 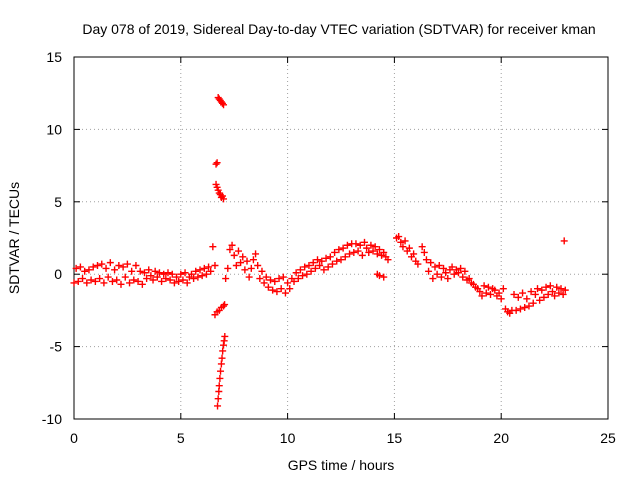 What do you see at coordinates (341, 465) in the screenshot?
I see `x-axis-label: GPS time / hours` at bounding box center [341, 465].